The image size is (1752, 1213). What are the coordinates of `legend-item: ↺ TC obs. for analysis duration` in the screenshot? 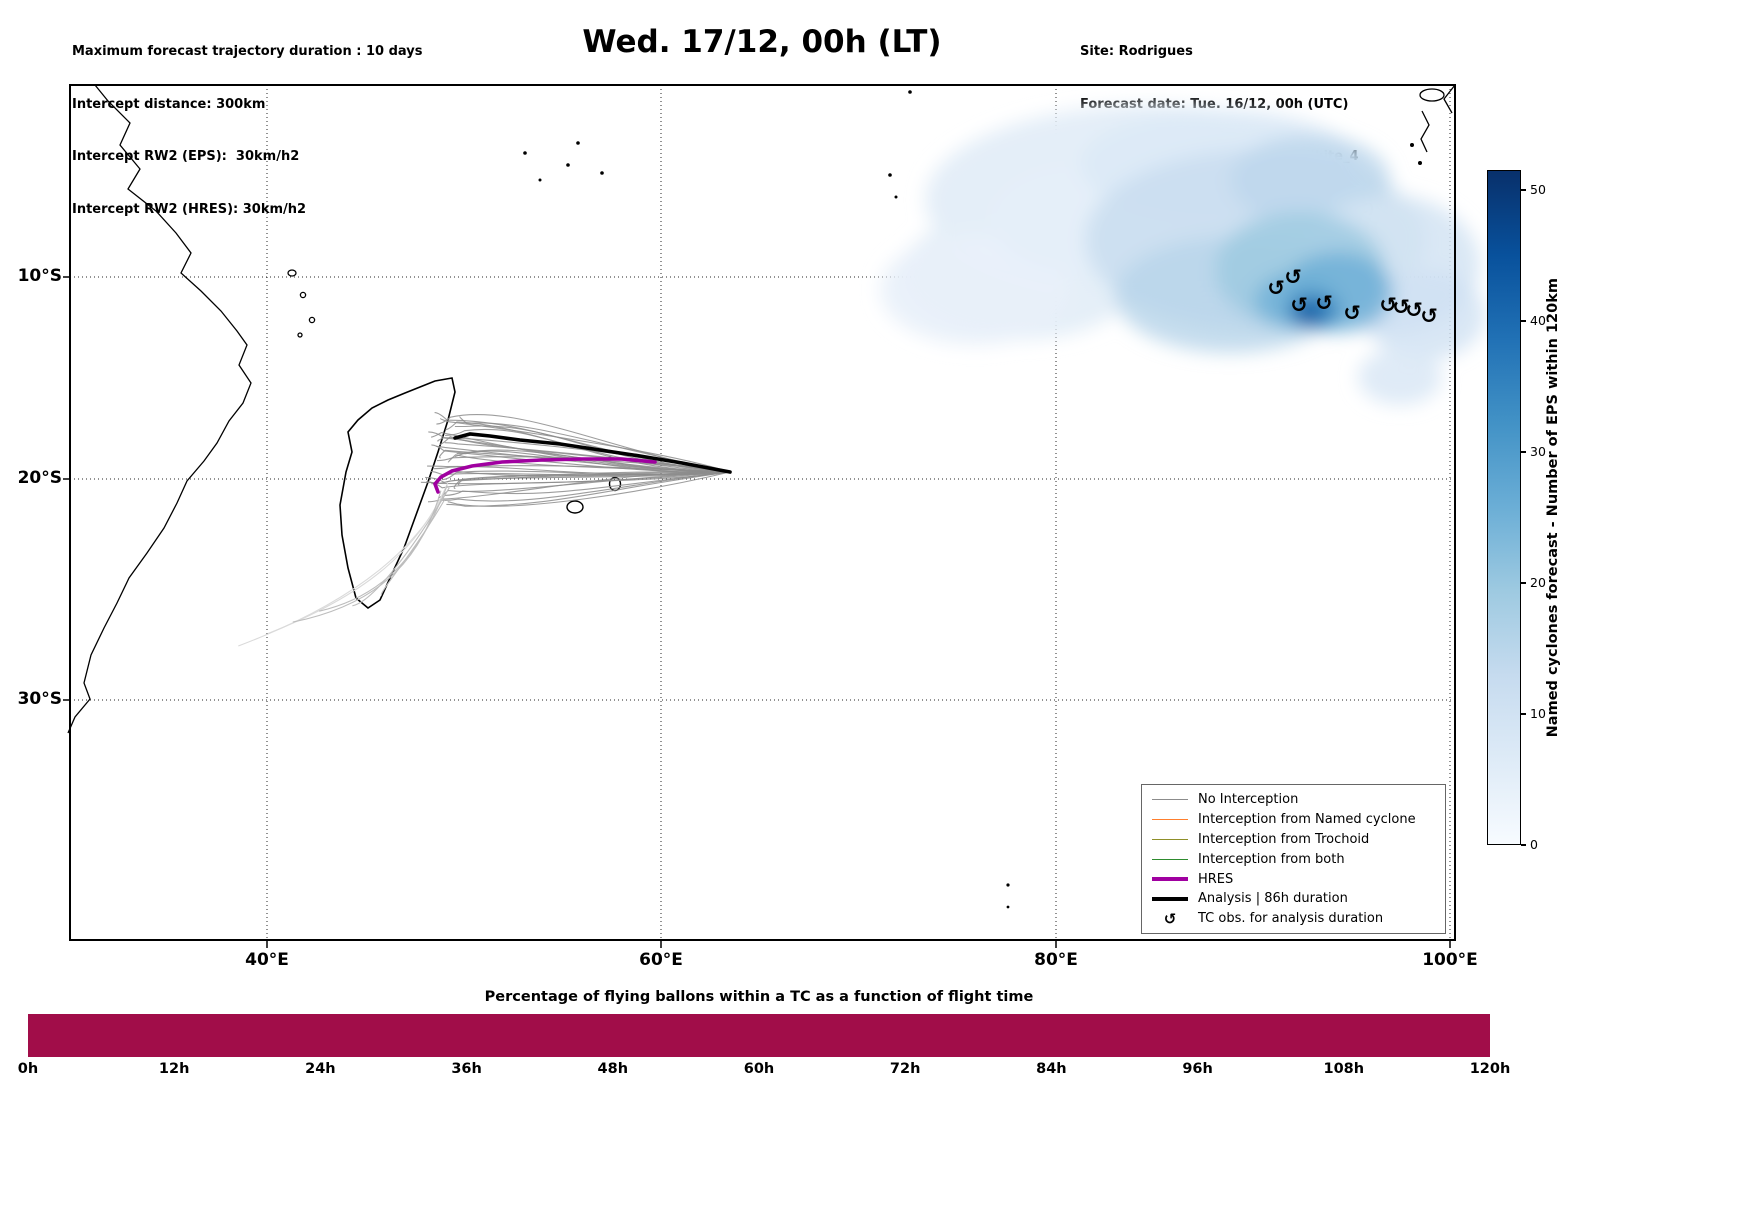 It's located at (1293, 919).